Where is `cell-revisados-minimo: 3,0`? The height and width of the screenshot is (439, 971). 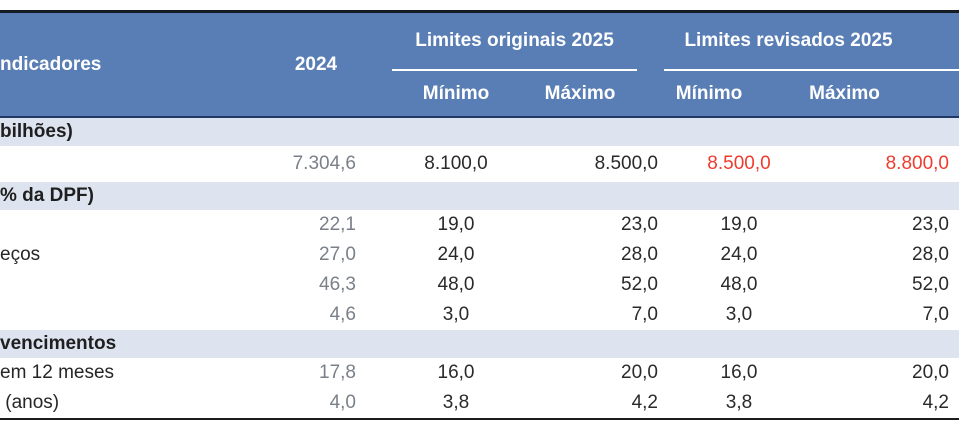
cell-revisados-minimo: 3,0 is located at coordinates (739, 314).